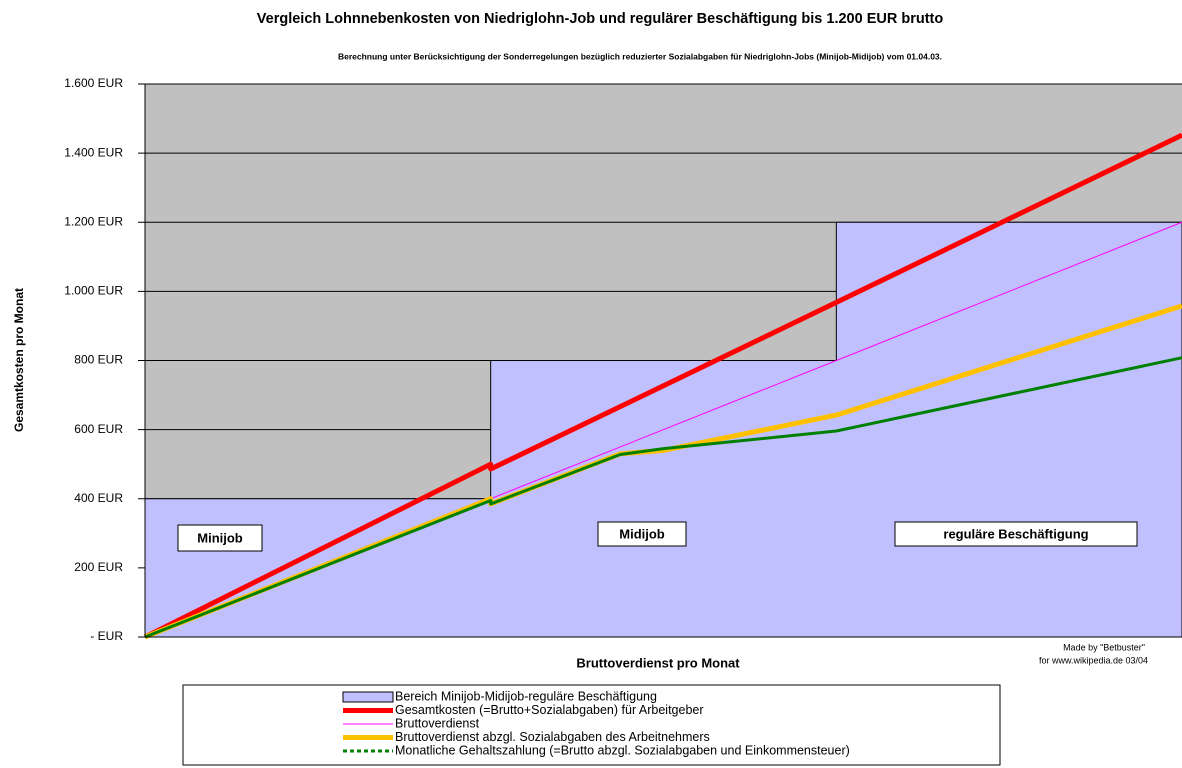 Image resolution: width=1182 pixels, height=768 pixels. I want to click on annotation: Minijob, so click(220, 537).